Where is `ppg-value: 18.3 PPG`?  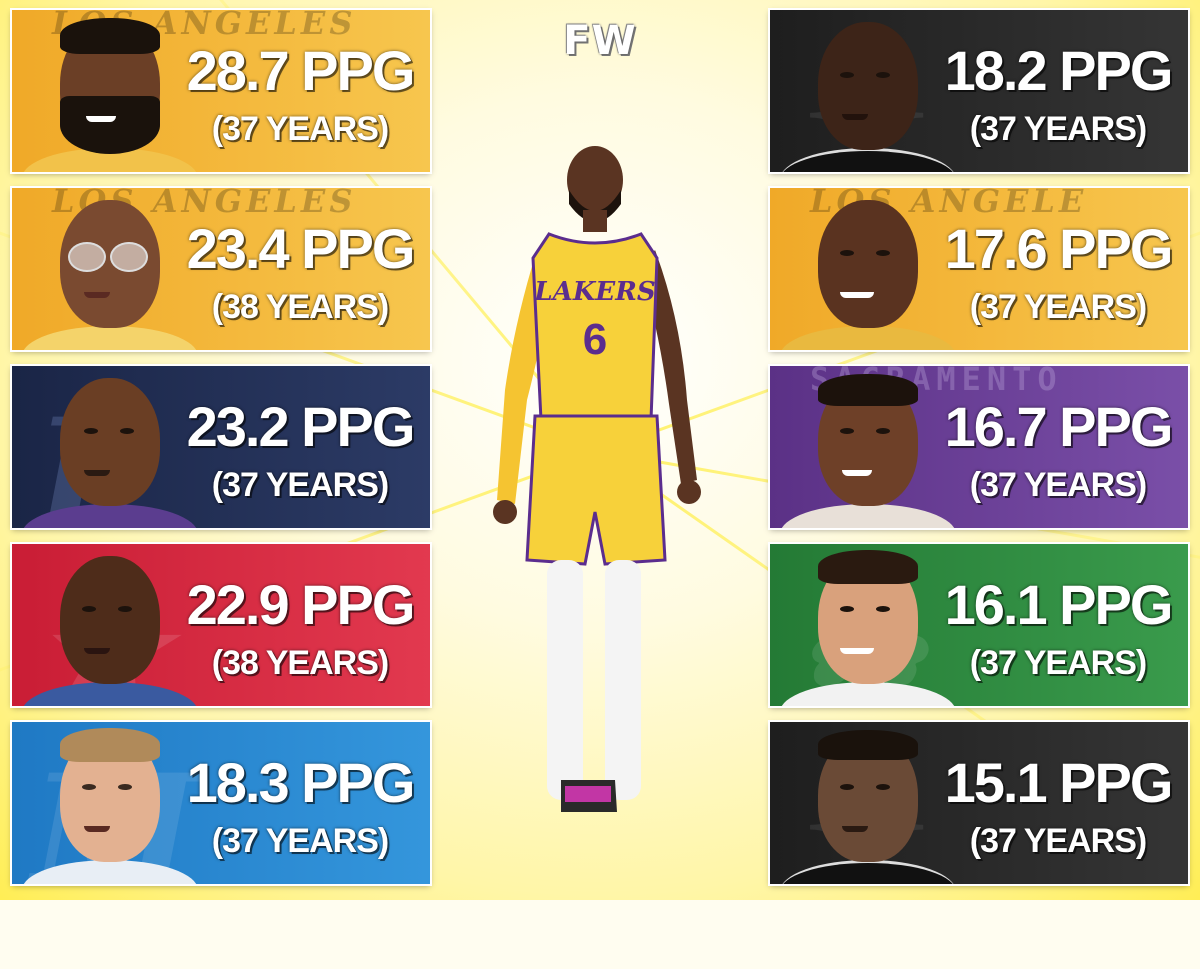 ppg-value: 18.3 PPG is located at coordinates (301, 782).